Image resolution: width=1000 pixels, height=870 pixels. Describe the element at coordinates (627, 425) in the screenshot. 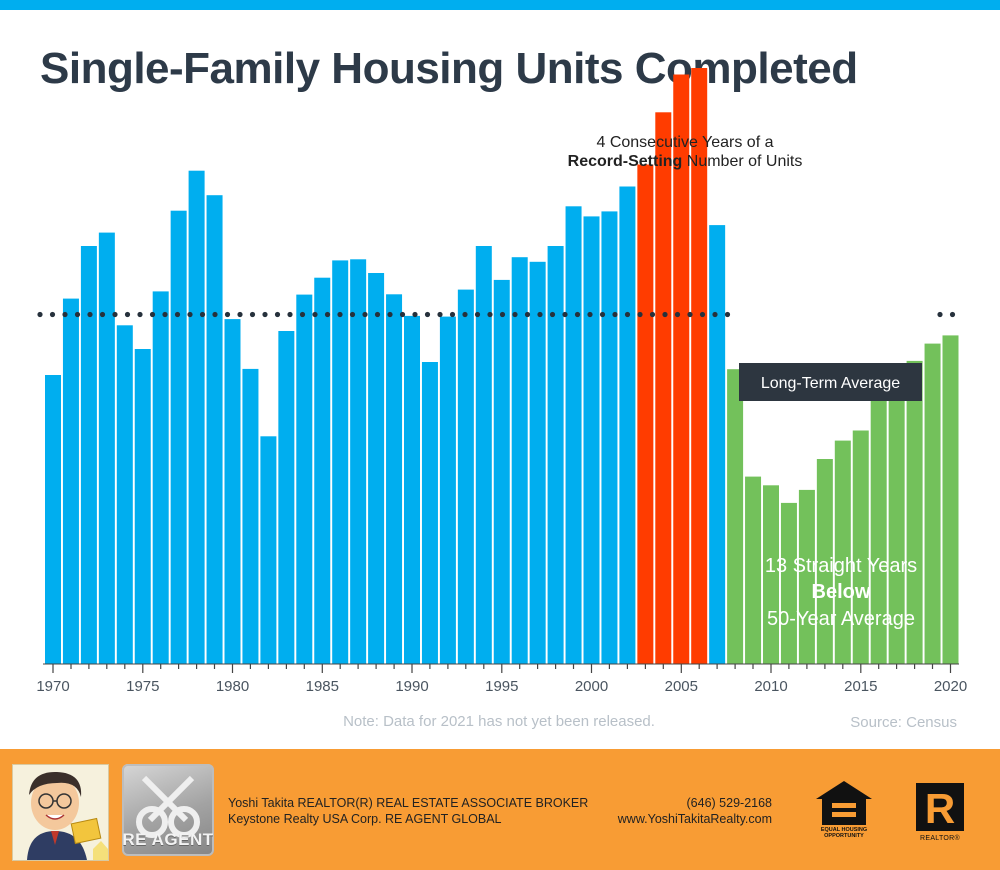

I see `bar-2002` at that location.